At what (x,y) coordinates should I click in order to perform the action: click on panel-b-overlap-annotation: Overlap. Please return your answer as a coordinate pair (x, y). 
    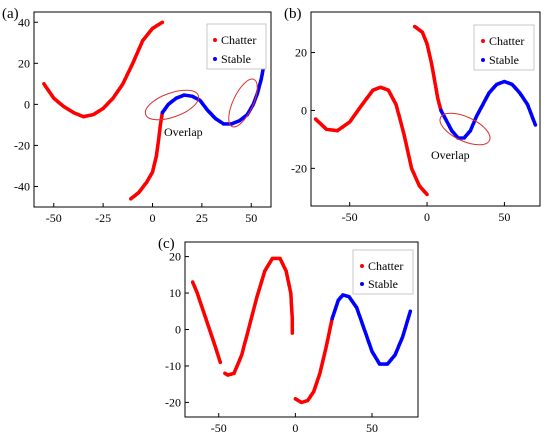
    Looking at the image, I should click on (461, 137).